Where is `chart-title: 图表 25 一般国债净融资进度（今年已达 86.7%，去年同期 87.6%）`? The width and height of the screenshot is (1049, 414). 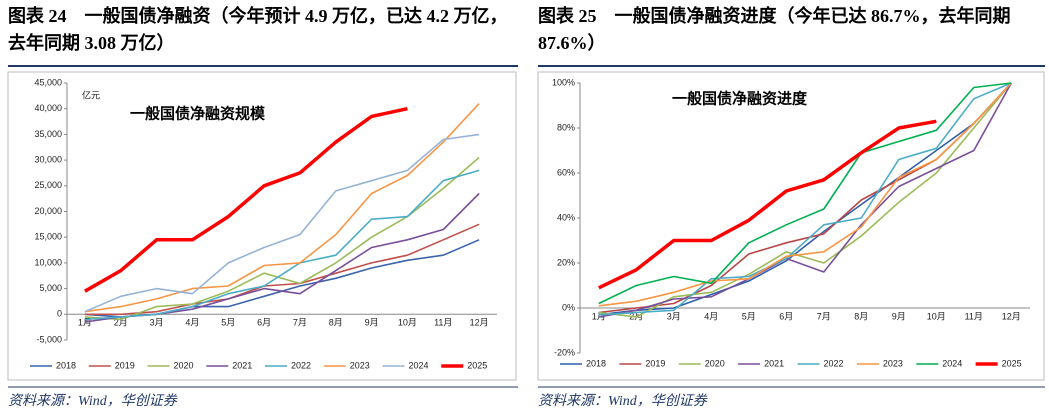
chart-title: 图表 25 一般国债净融资进度（今年已达 86.7%，去年同期 87.6%） is located at coordinates (774, 29).